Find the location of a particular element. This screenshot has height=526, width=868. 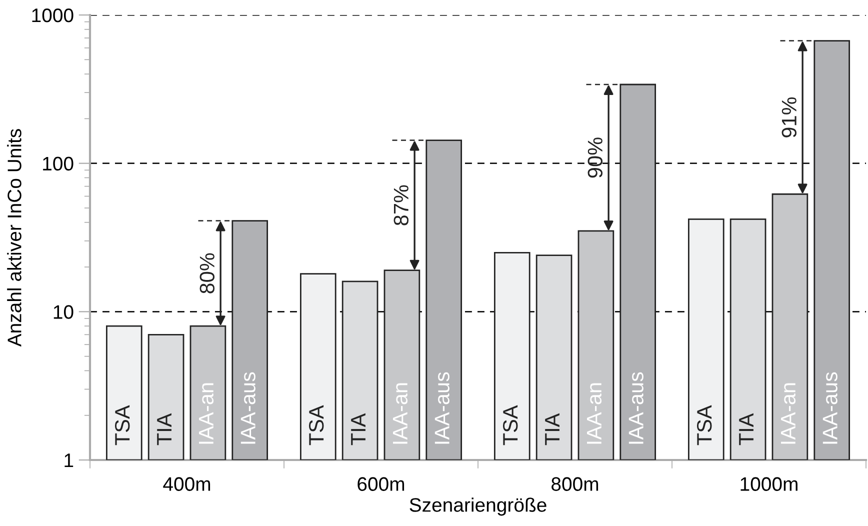

y-tick-label: 10 is located at coordinates (64, 312).